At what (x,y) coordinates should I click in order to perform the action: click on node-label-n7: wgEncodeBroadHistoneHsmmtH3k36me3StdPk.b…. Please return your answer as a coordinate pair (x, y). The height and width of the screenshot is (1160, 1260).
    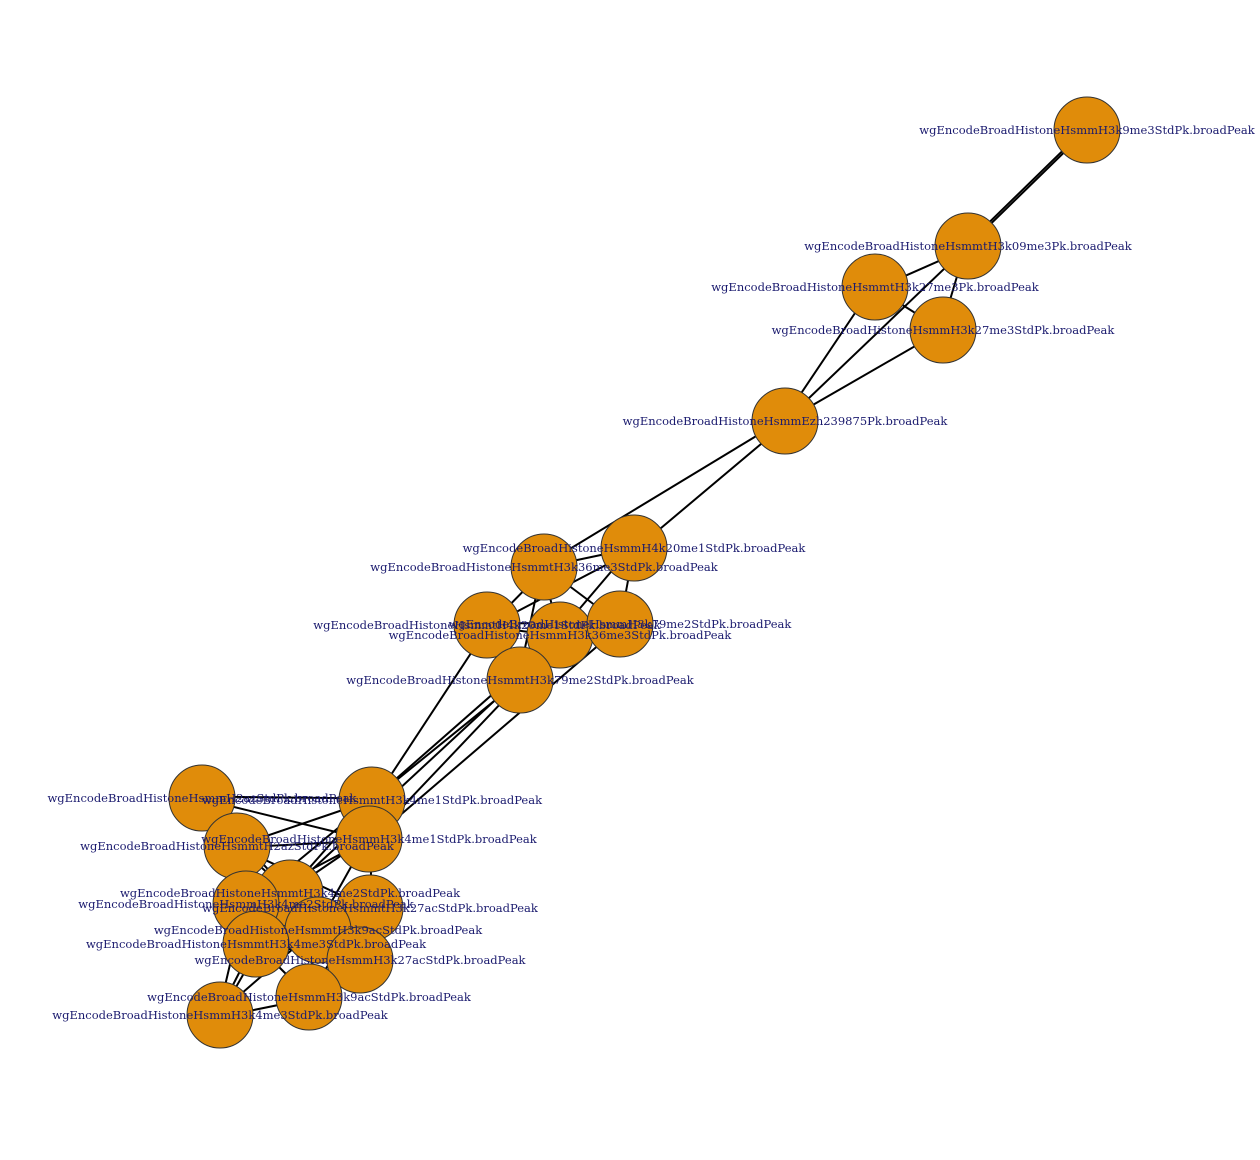
    Looking at the image, I should click on (544, 567).